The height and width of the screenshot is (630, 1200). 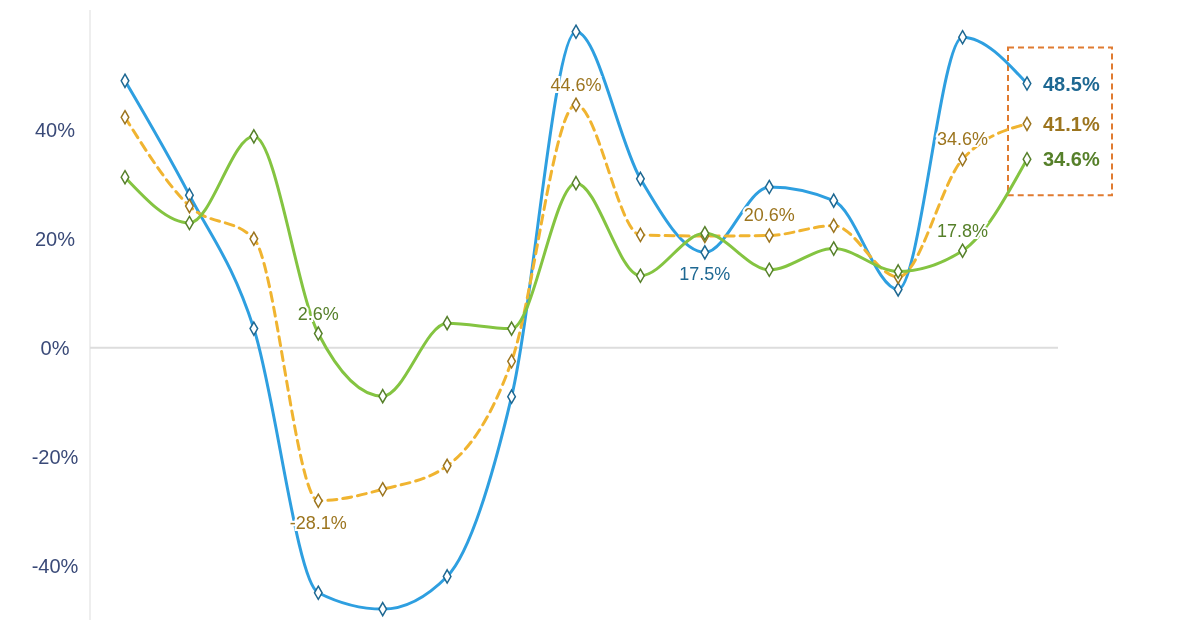 I want to click on y-tick-label: 0%, so click(x=55, y=347).